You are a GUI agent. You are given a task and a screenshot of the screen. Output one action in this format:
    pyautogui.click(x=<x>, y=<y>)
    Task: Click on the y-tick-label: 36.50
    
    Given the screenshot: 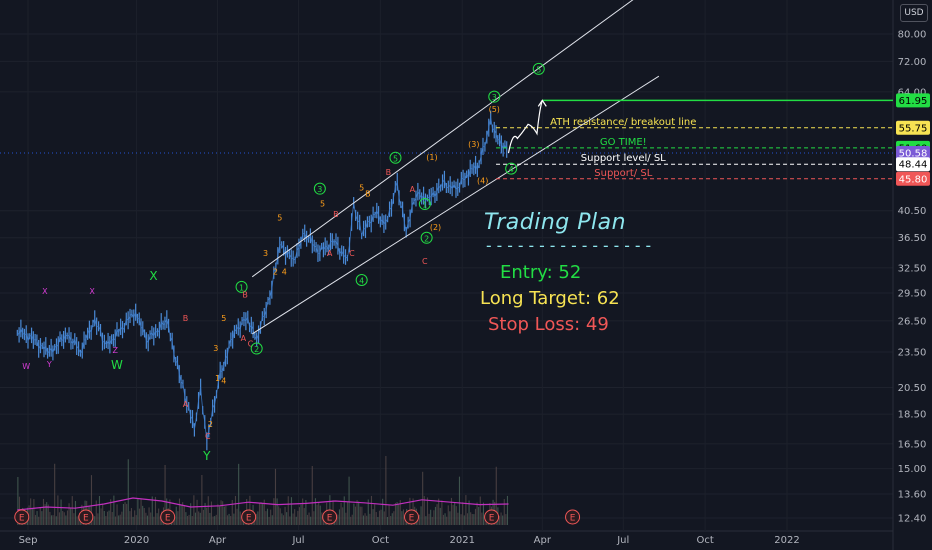 What is the action you would take?
    pyautogui.click(x=912, y=238)
    